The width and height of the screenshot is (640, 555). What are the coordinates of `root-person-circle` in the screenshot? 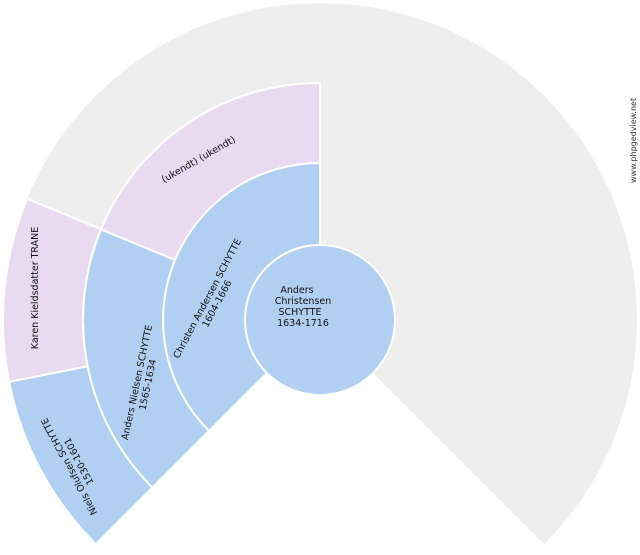 It's located at (320, 320).